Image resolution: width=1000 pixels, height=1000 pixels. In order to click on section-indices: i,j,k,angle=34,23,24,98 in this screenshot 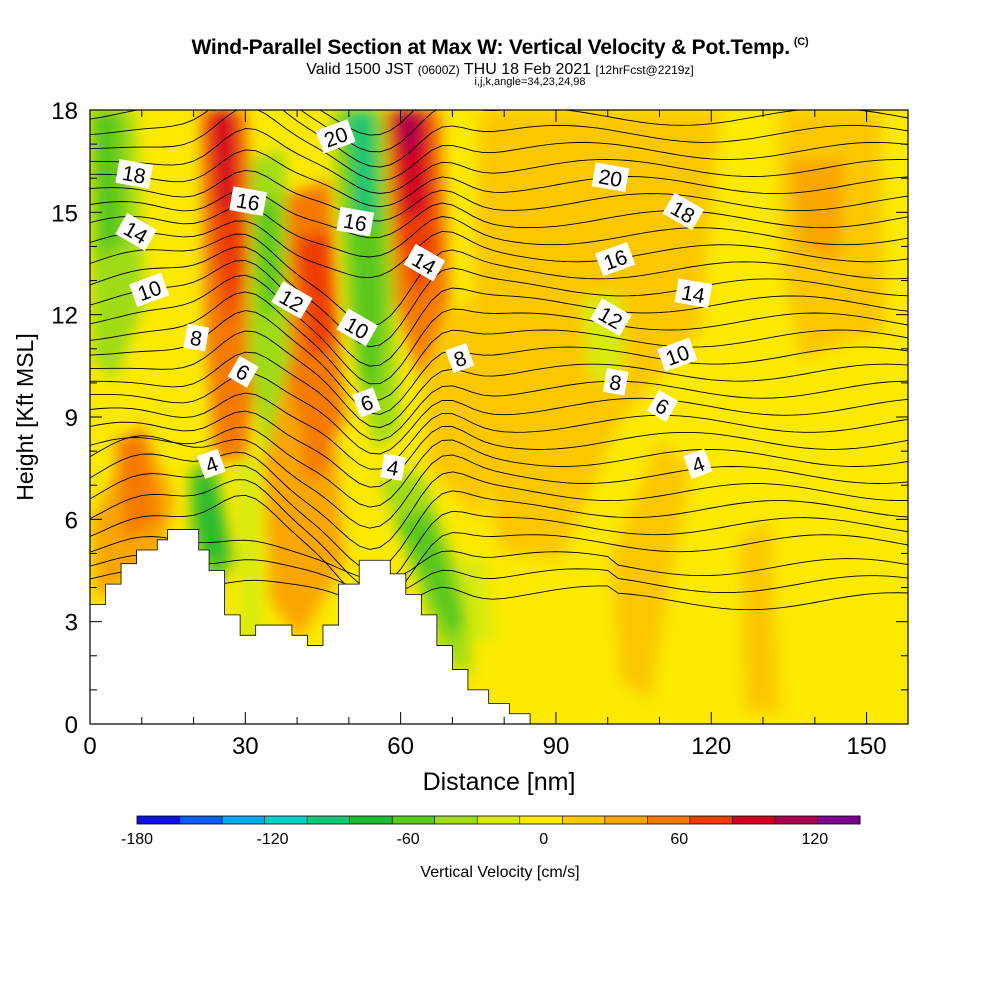, I will do `click(530, 82)`.